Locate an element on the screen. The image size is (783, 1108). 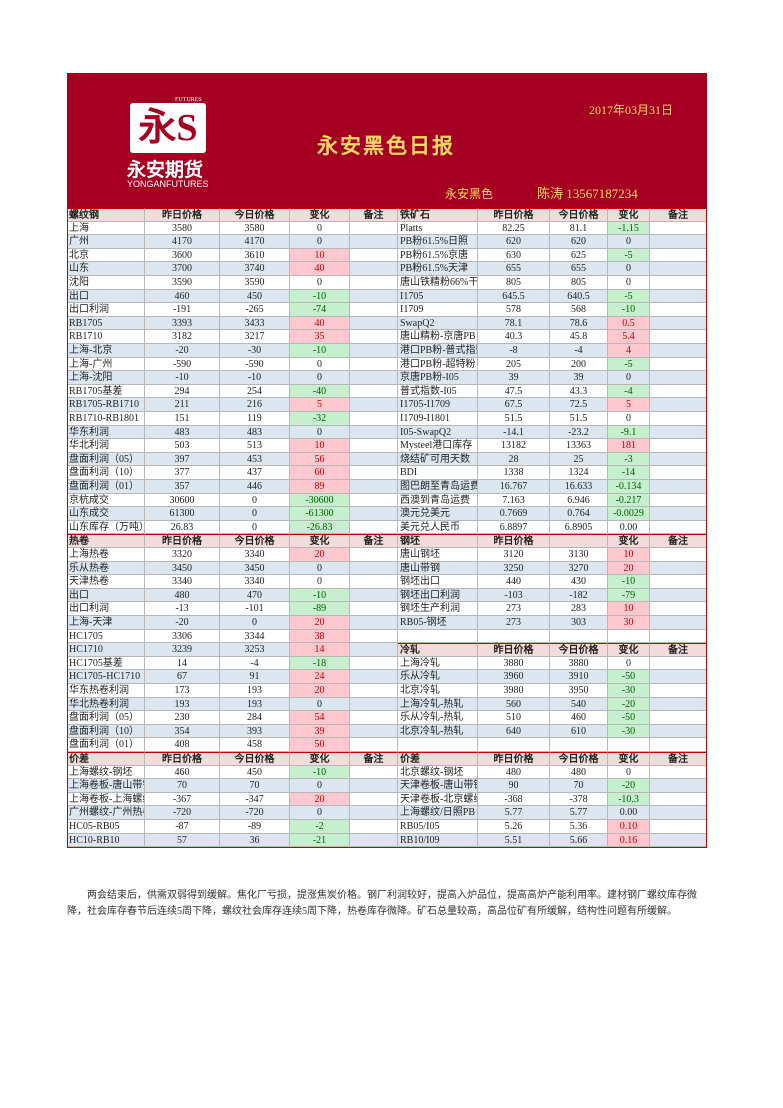
price-cell: 1324 is located at coordinates (579, 473).